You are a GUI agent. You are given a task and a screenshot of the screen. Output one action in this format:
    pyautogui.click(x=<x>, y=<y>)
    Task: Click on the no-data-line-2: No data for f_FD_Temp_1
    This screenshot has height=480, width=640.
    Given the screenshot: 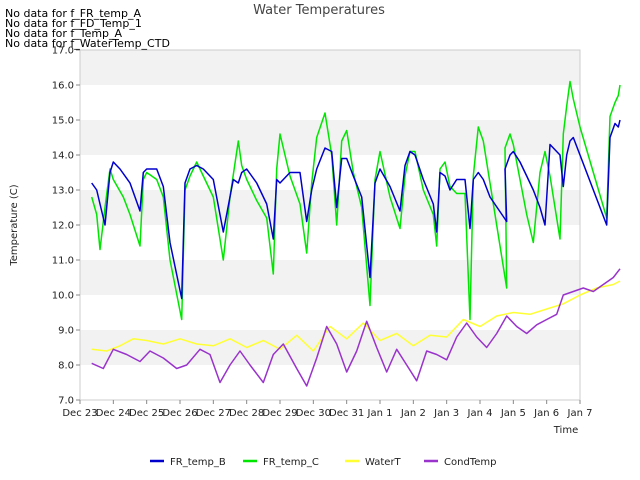 What is the action you would take?
    pyautogui.click(x=73, y=23)
    